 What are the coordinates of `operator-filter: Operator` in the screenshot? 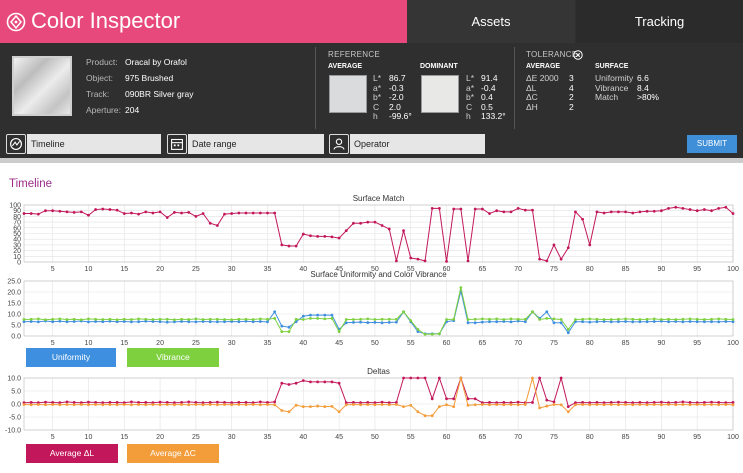 It's located at (407, 144).